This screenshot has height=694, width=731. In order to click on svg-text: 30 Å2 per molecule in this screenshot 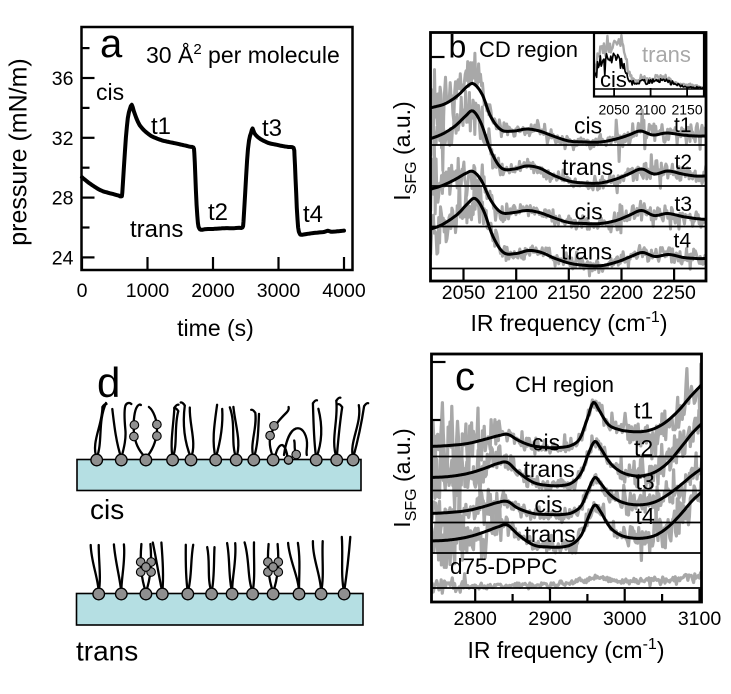, I will do `click(243, 54)`.